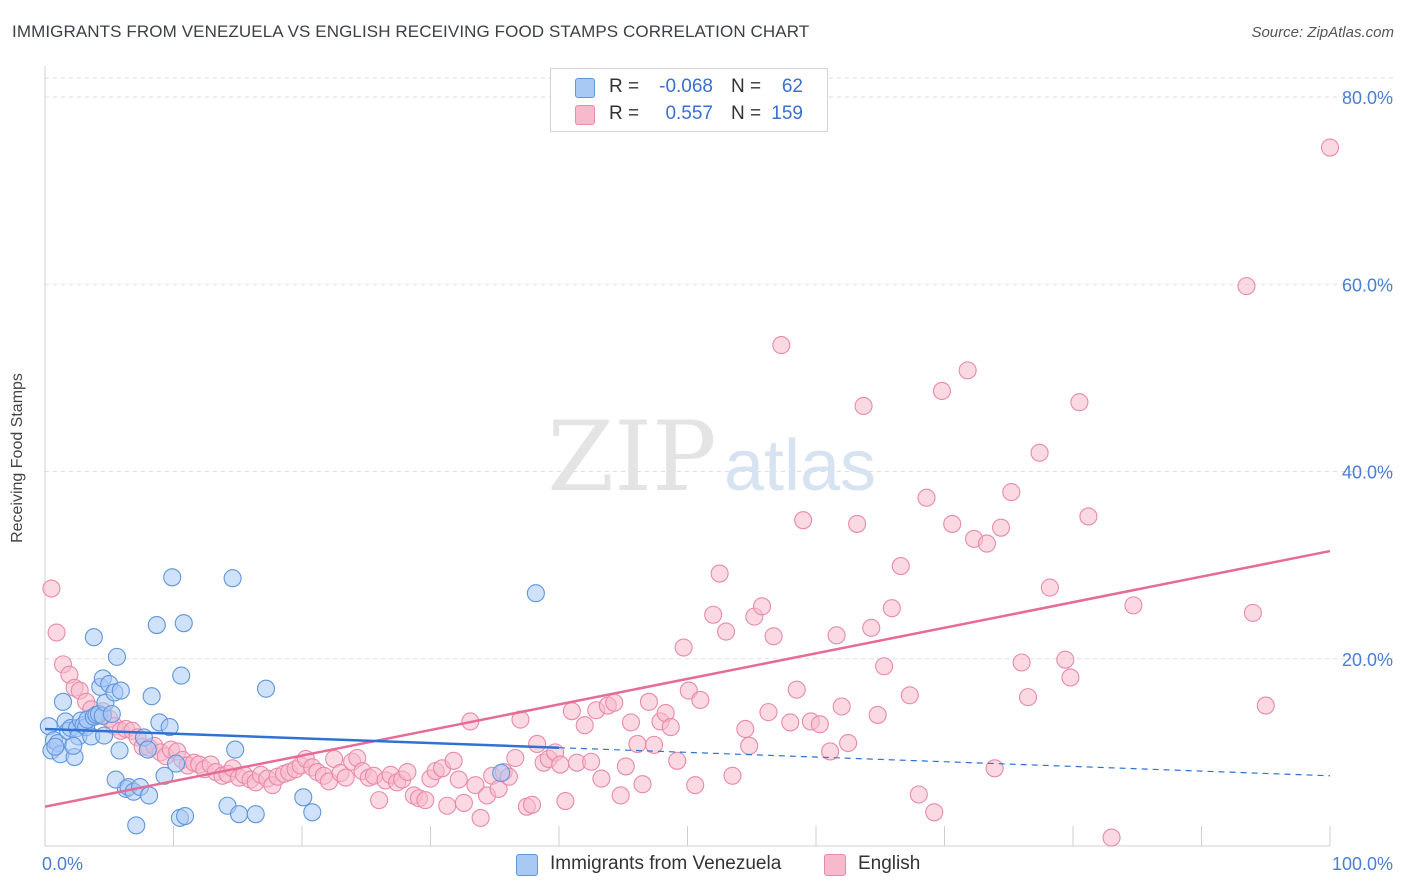  What do you see at coordinates (787, 113) in the screenshot?
I see `legend-n-value: 159` at bounding box center [787, 113].